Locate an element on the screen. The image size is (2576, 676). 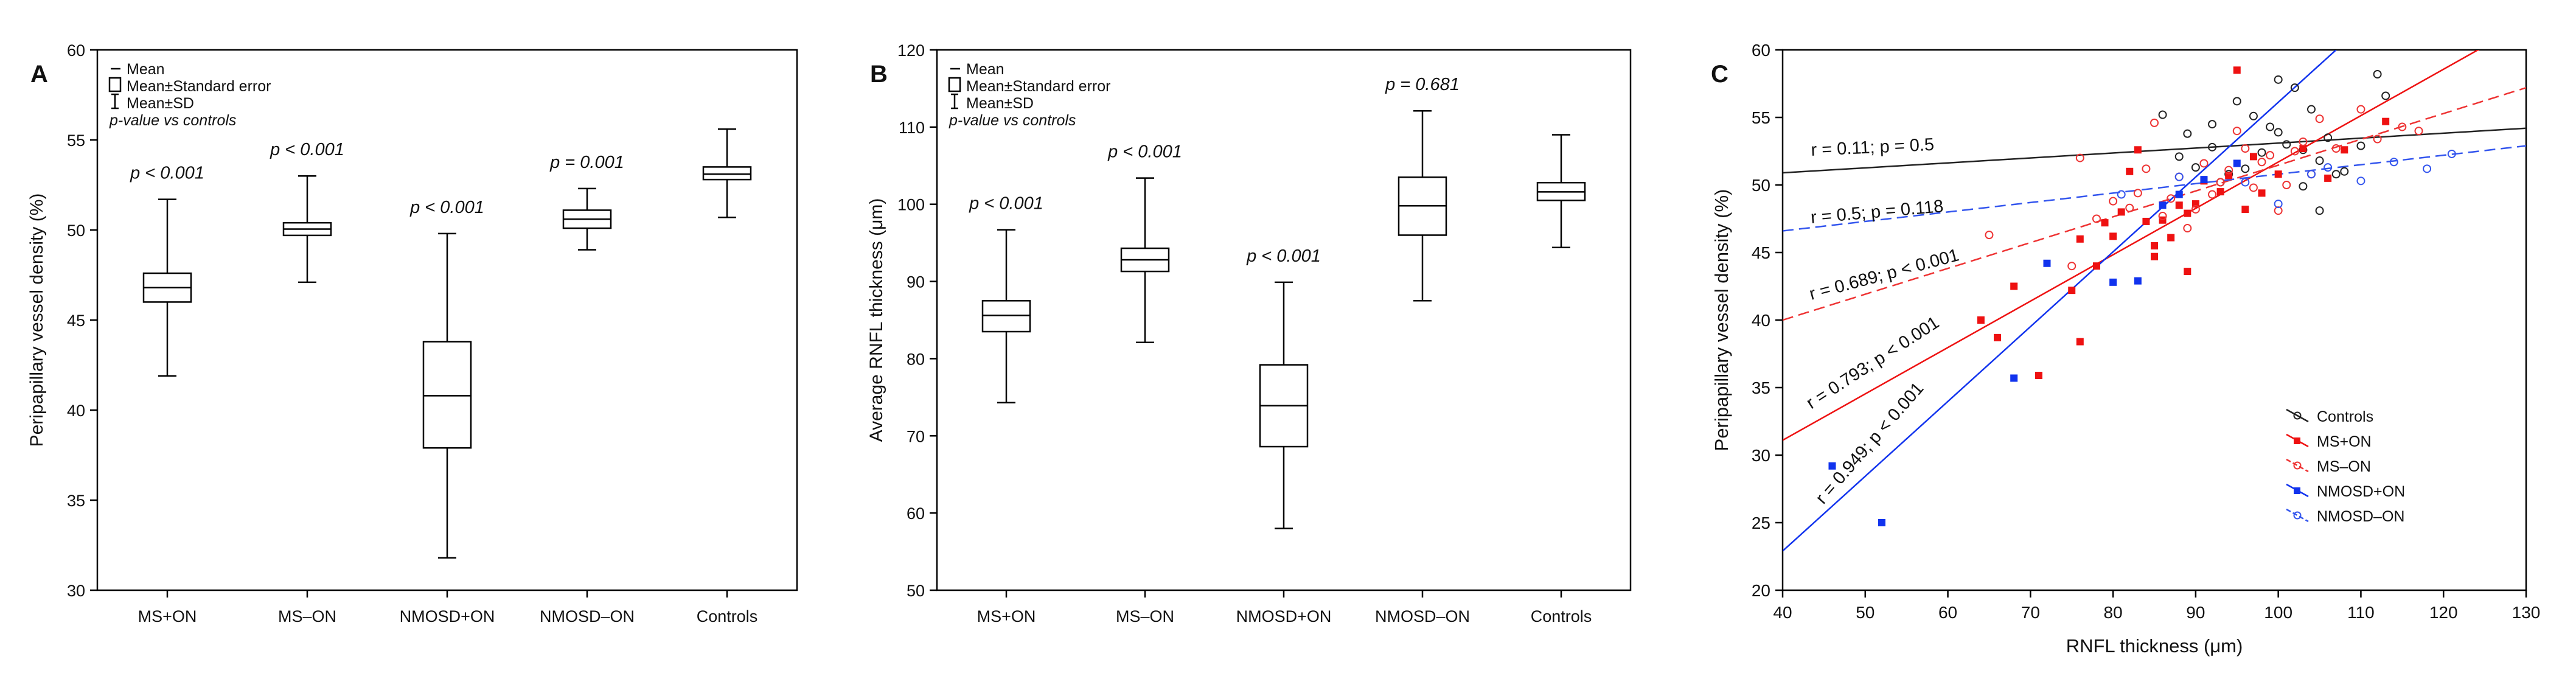
panel-a-legend-pvalue: p-value vs controls is located at coordinates (172, 120).